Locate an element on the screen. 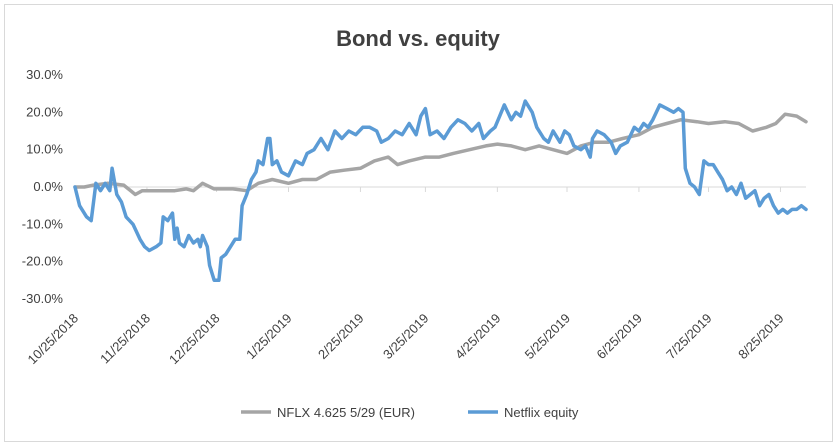 The image size is (839, 448). x-tick-label: 3/25/2019 is located at coordinates (406, 337).